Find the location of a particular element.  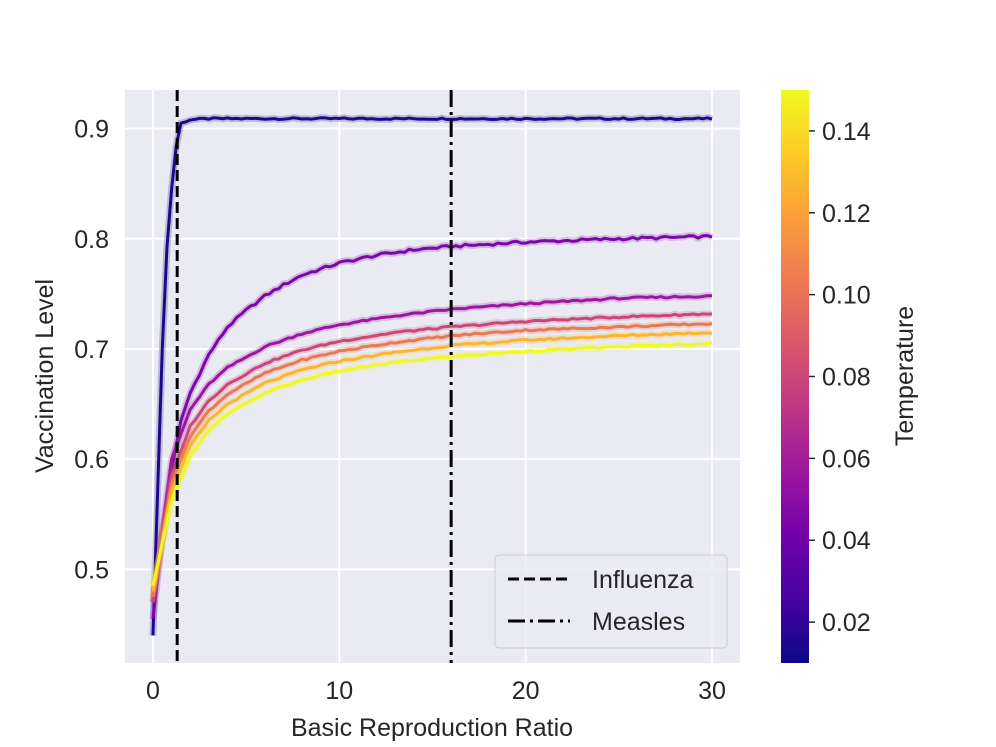

legend-measles-label: Measles is located at coordinates (638, 622).